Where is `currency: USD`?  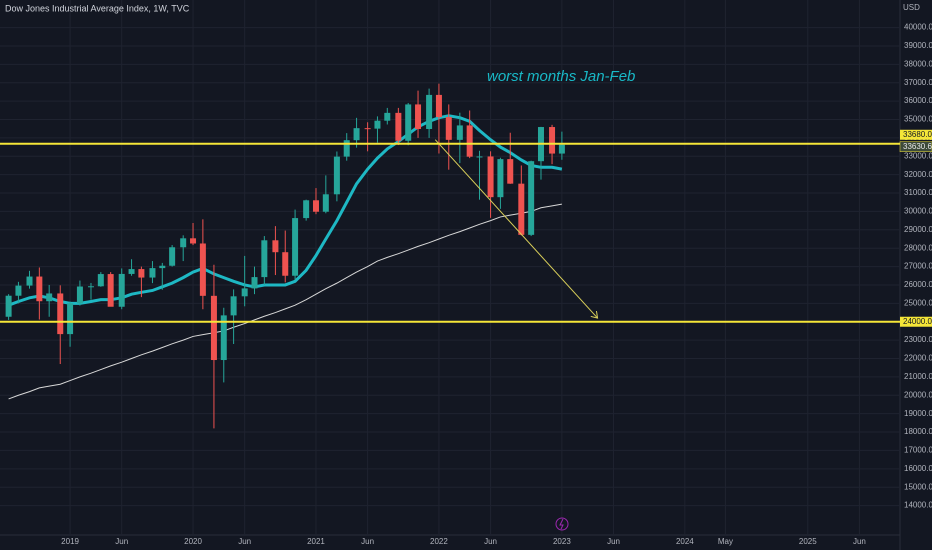
currency: USD is located at coordinates (911, 7).